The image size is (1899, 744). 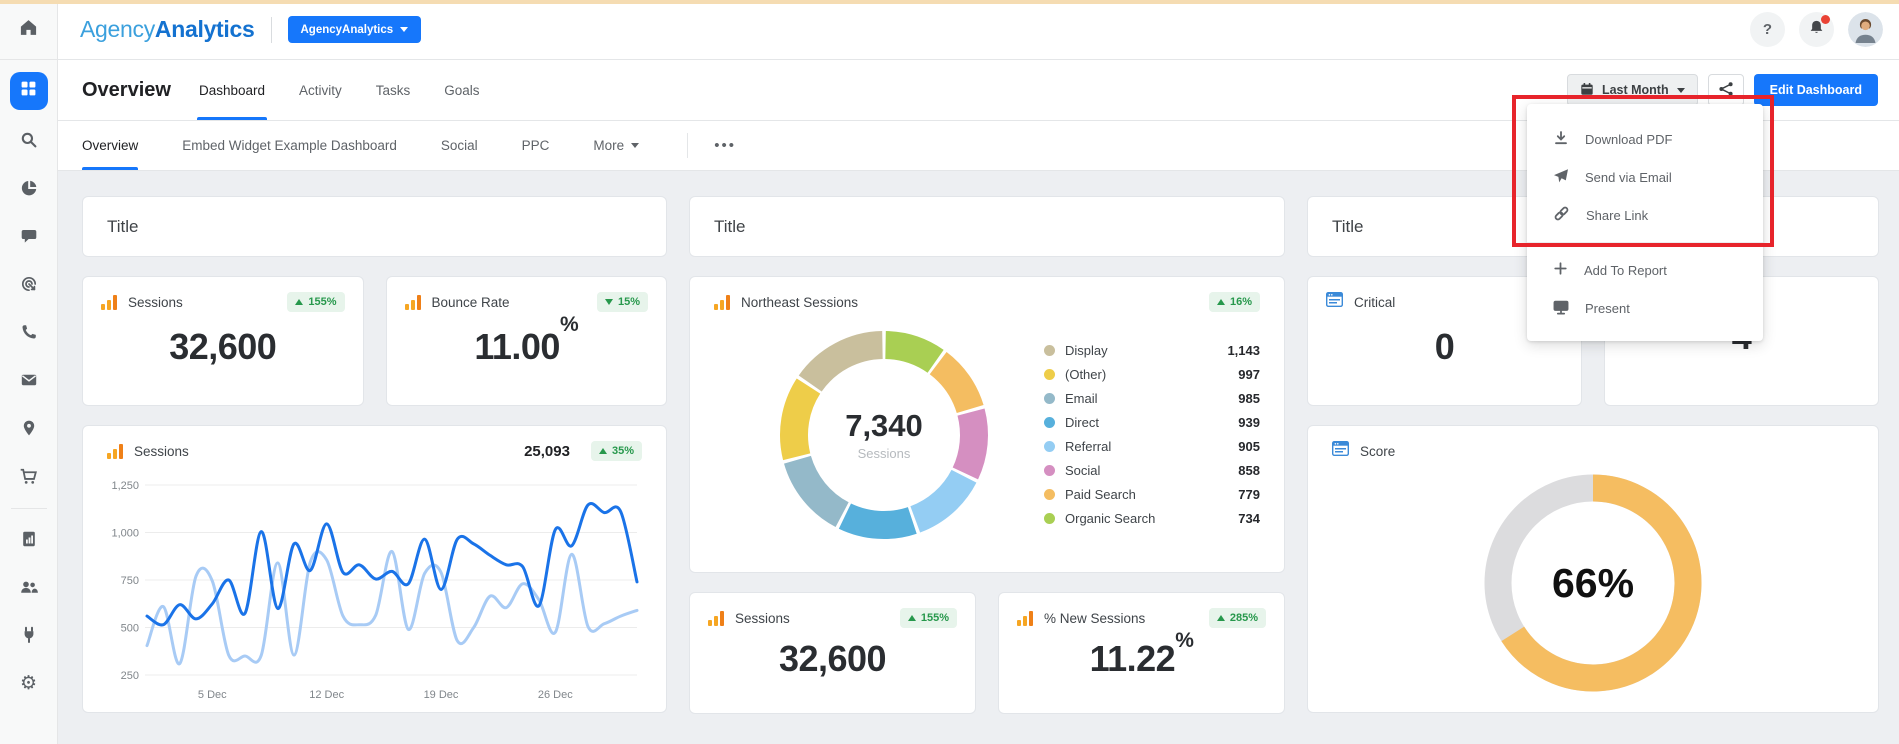 What do you see at coordinates (1560, 270) in the screenshot?
I see `plus-icon` at bounding box center [1560, 270].